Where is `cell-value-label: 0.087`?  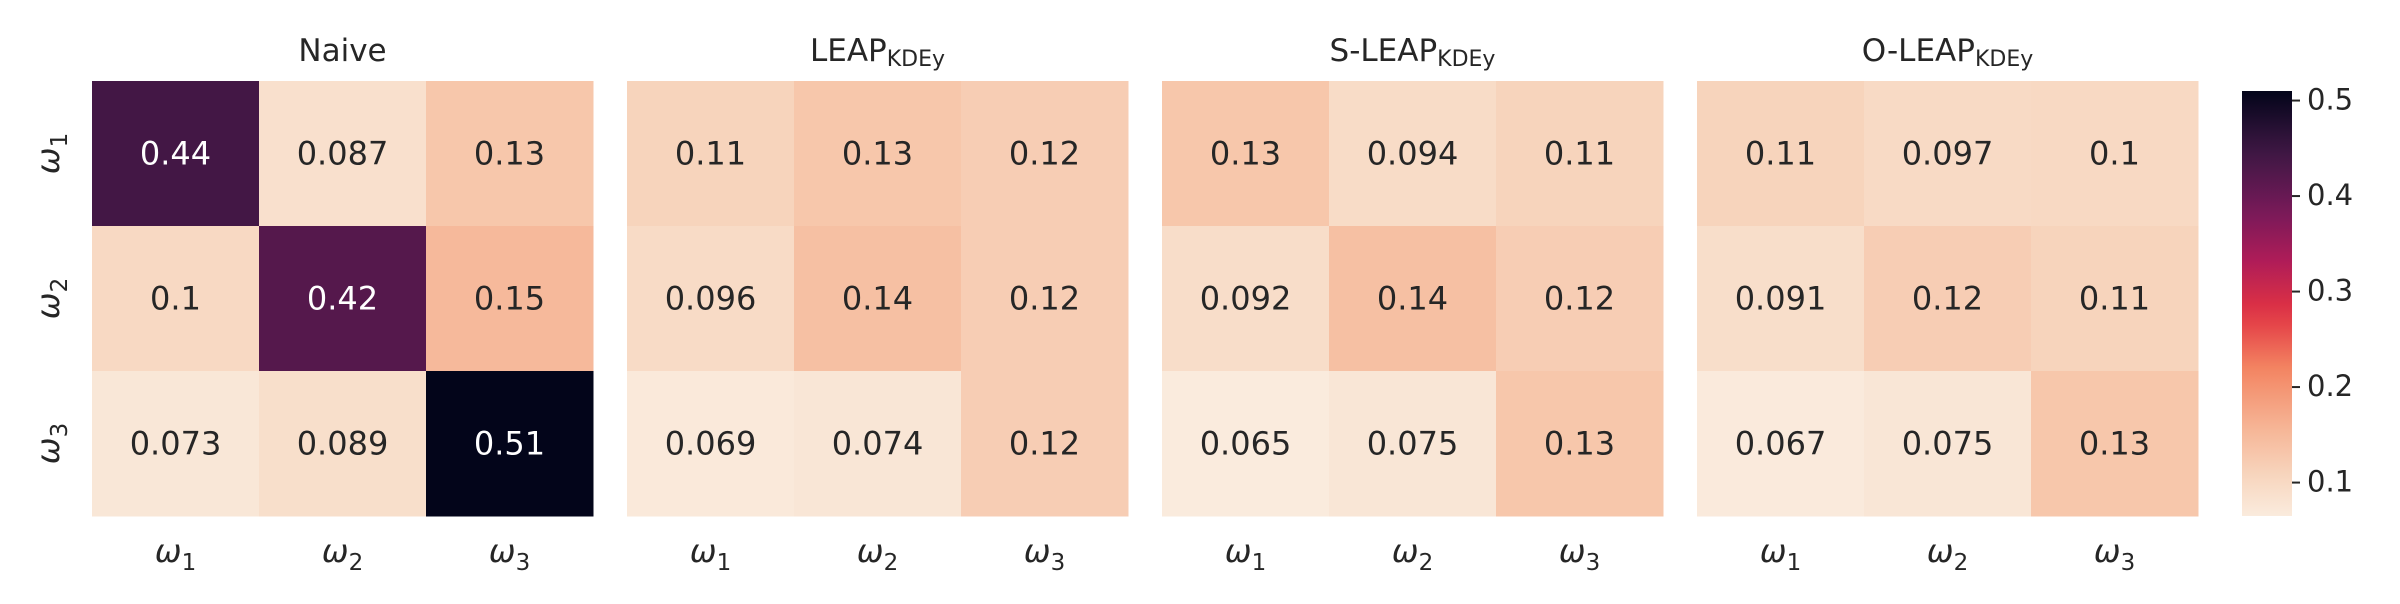
cell-value-label: 0.087 is located at coordinates (343, 154).